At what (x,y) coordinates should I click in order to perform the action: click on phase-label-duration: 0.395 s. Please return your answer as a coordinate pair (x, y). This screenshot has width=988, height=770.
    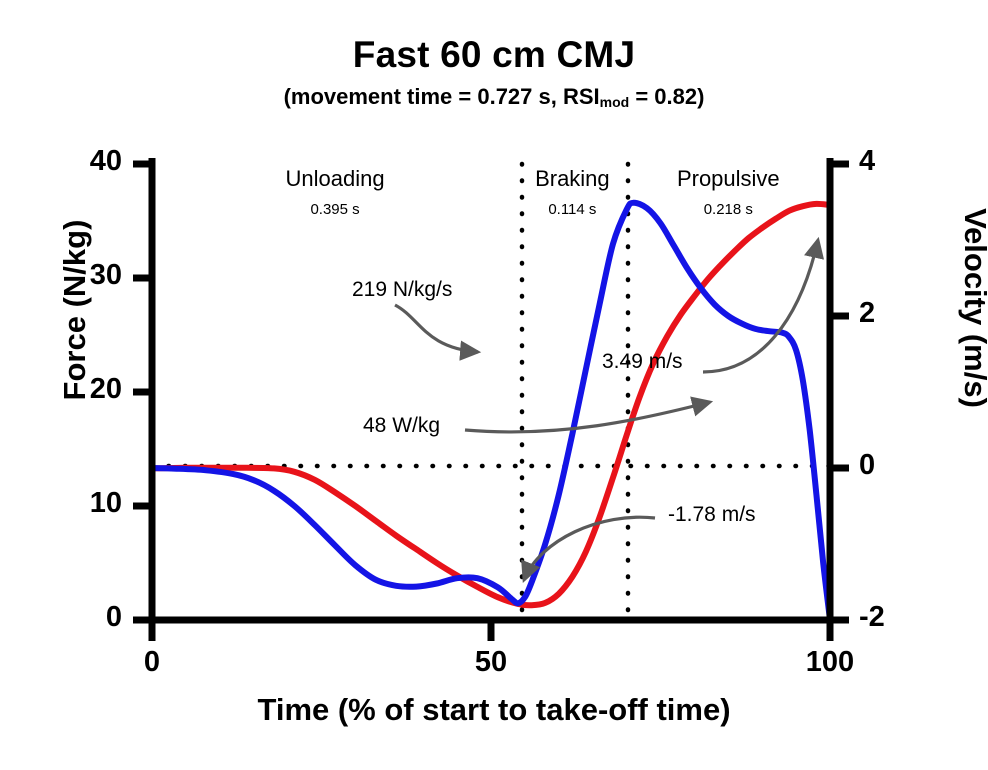
    Looking at the image, I should click on (335, 209).